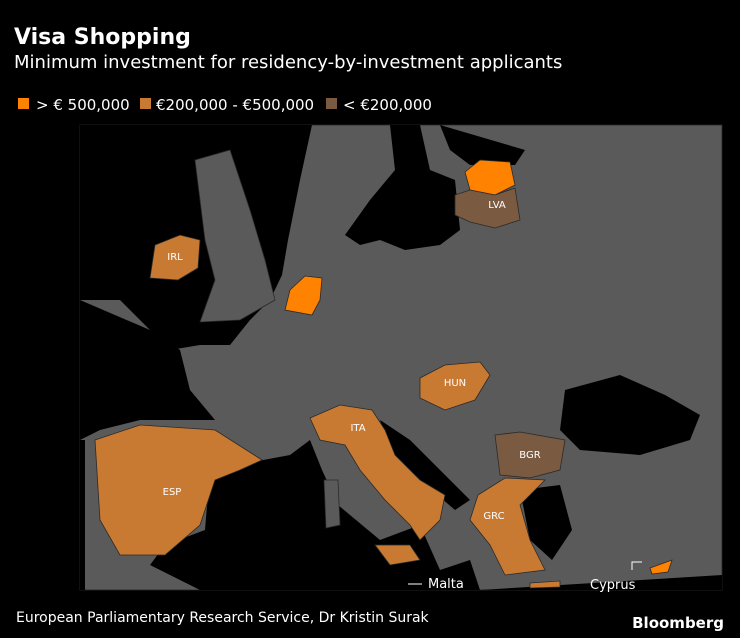 Image resolution: width=740 pixels, height=638 pixels. I want to click on gulf-of-finland, so click(482, 145).